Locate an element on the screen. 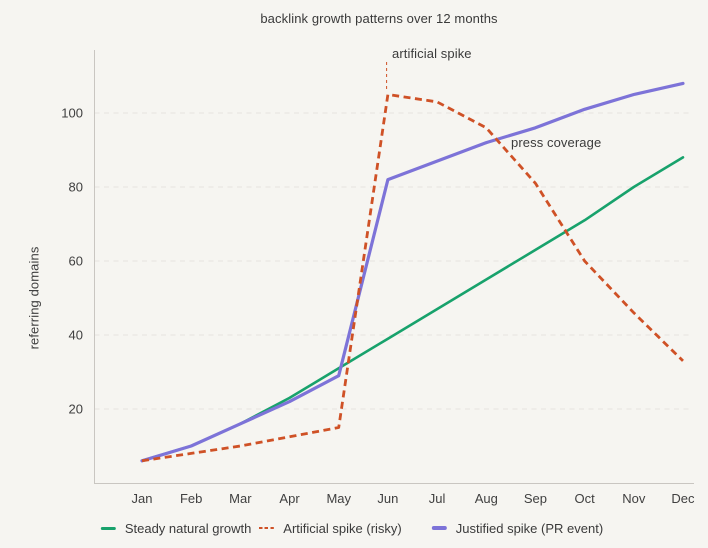 Image resolution: width=708 pixels, height=548 pixels. y-tick-label-60: 60 is located at coordinates (76, 261).